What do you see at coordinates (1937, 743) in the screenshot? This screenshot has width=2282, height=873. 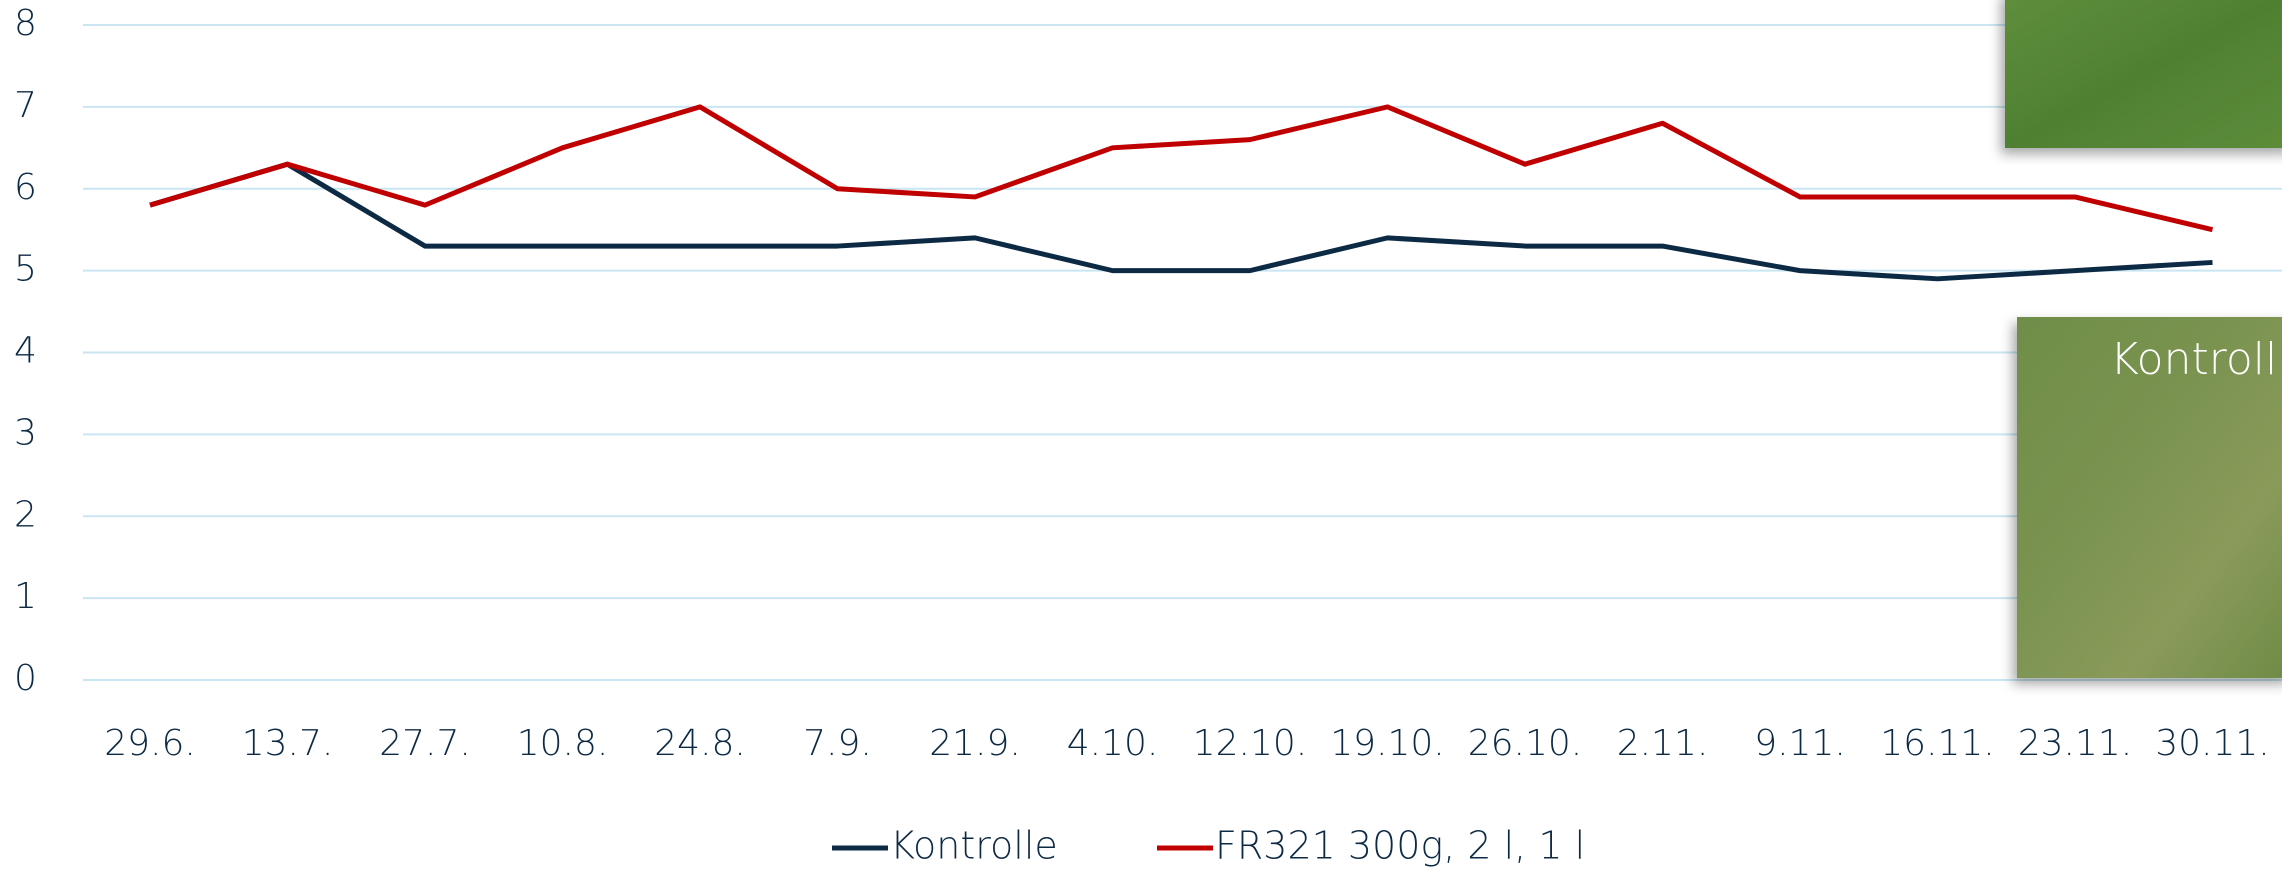 I see `x-tick-label: 16.11.` at bounding box center [1937, 743].